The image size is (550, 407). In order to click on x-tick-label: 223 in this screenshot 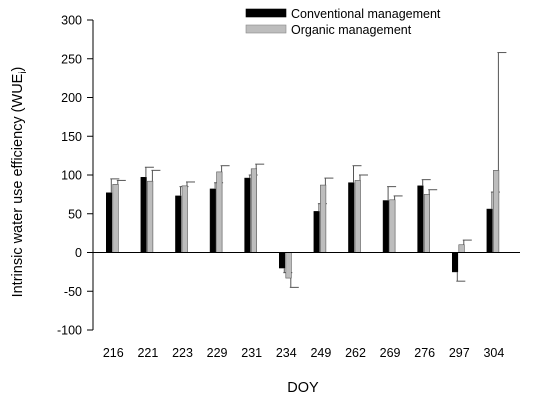, I will do `click(182, 353)`.